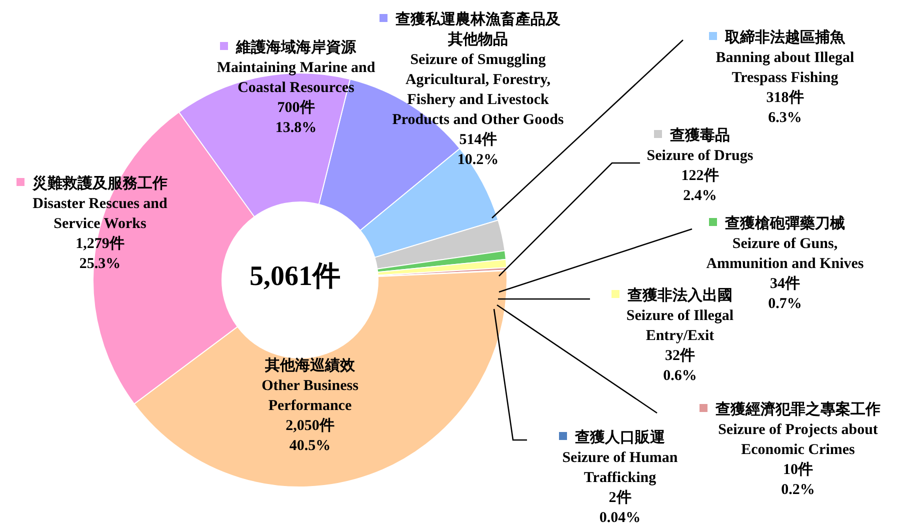 The width and height of the screenshot is (900, 528). Describe the element at coordinates (620, 507) in the screenshot. I see `data-label: 2件 0.04%` at that location.